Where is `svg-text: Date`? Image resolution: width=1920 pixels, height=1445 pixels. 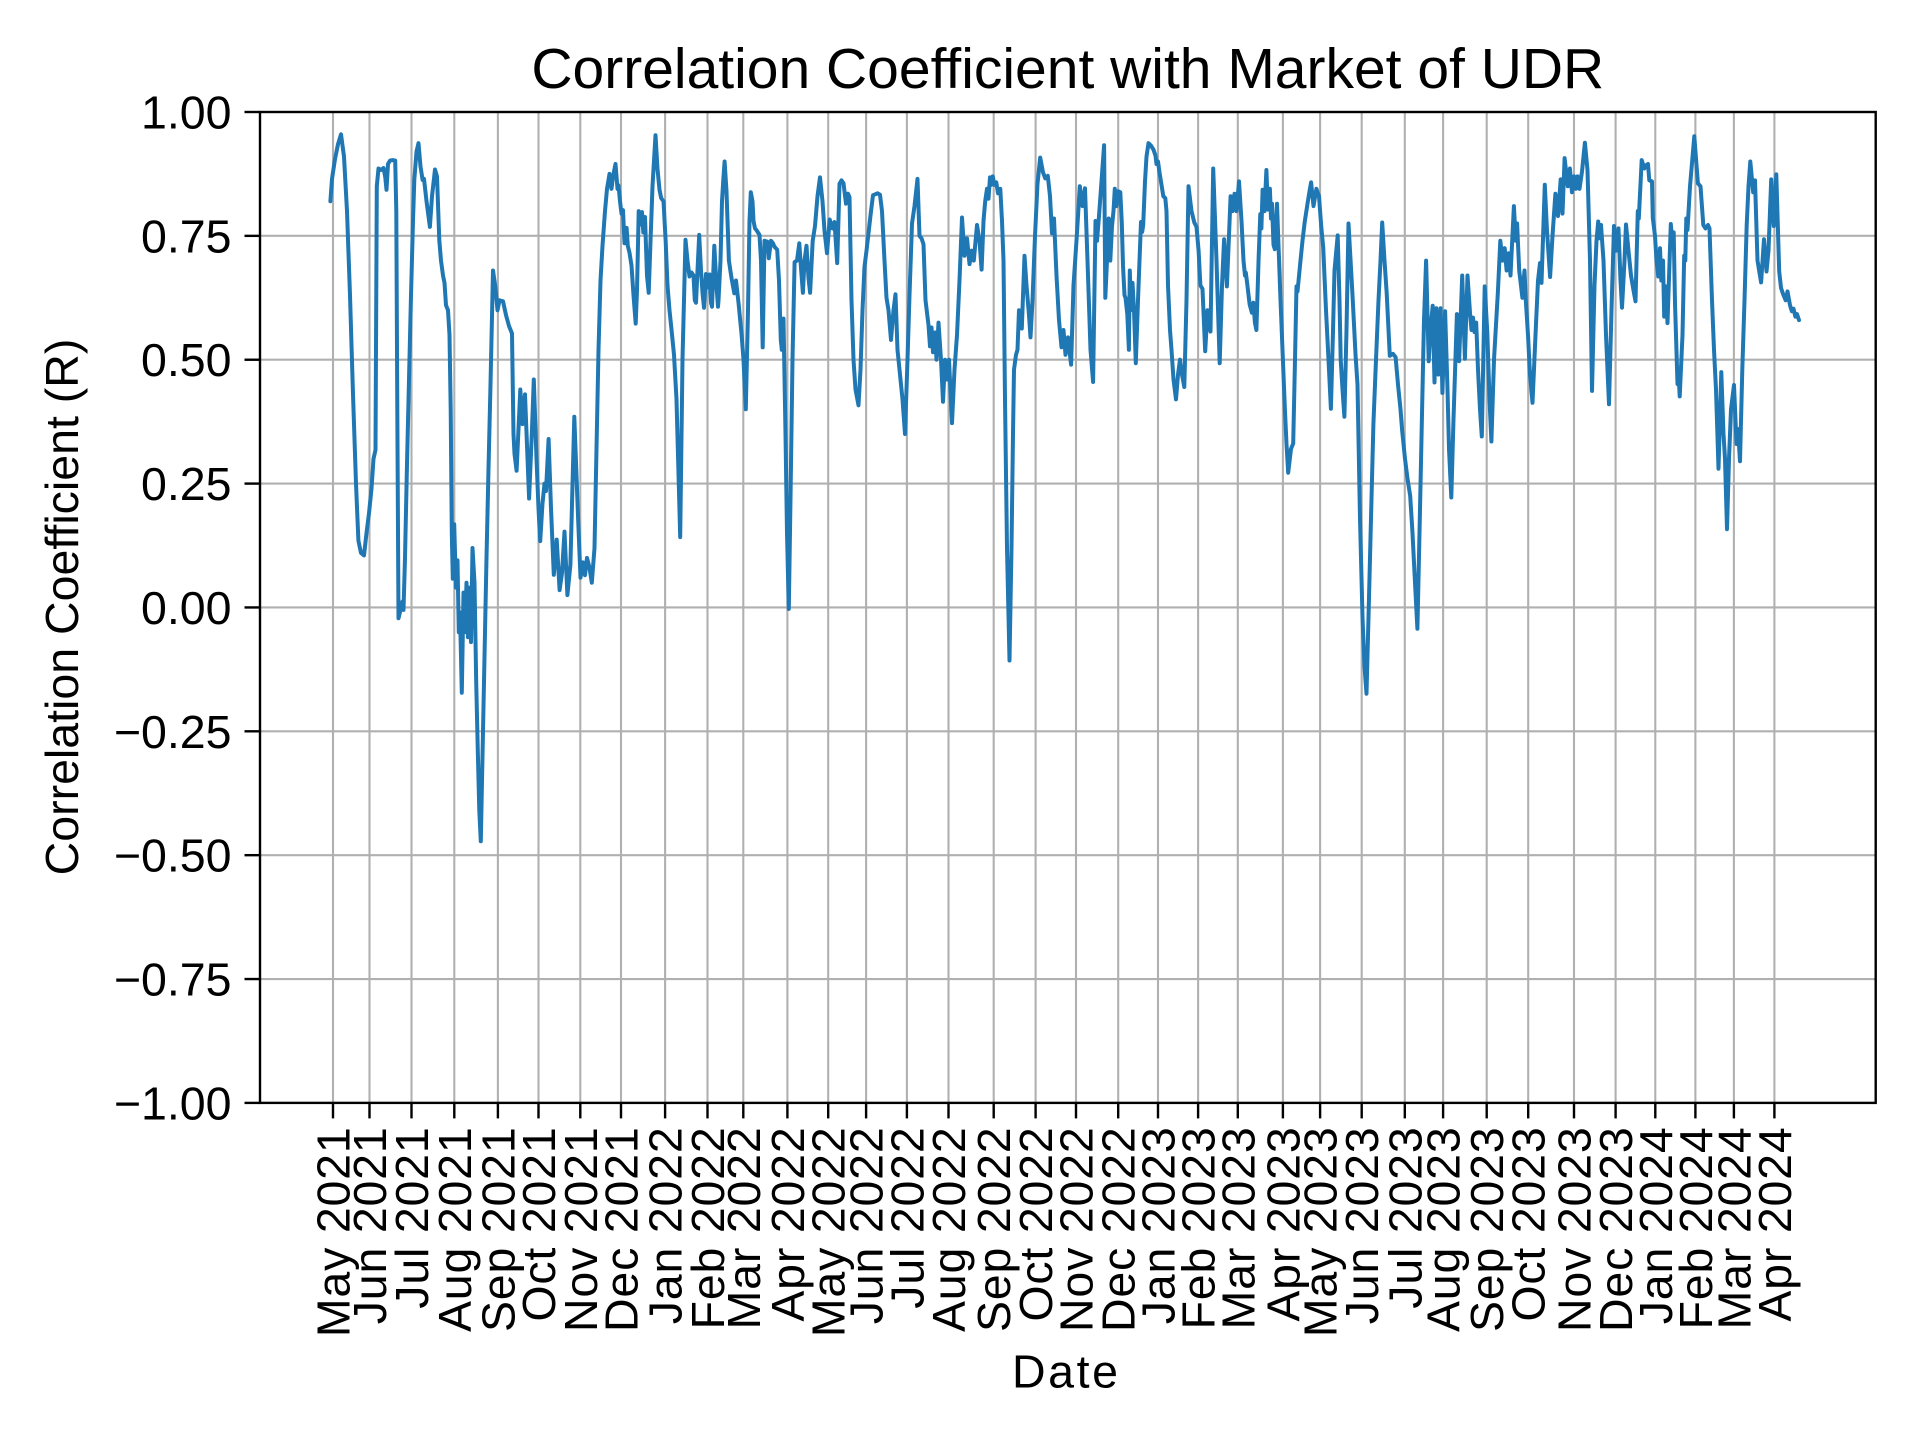
svg-text: Date is located at coordinates (1066, 1372).